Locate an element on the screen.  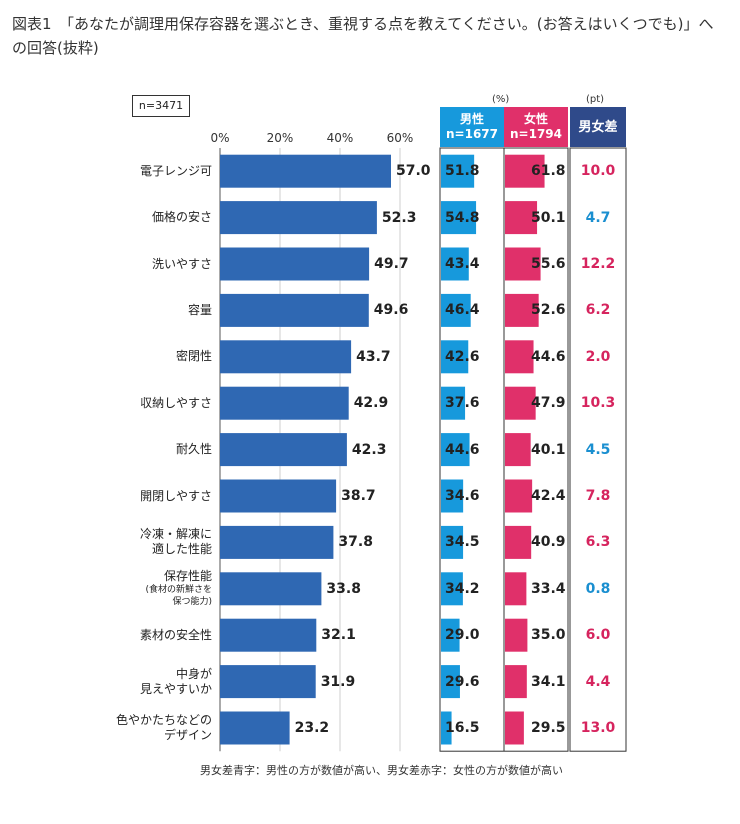
category-label: 色やかたちなどの デザイン is located at coordinates (126, 728).